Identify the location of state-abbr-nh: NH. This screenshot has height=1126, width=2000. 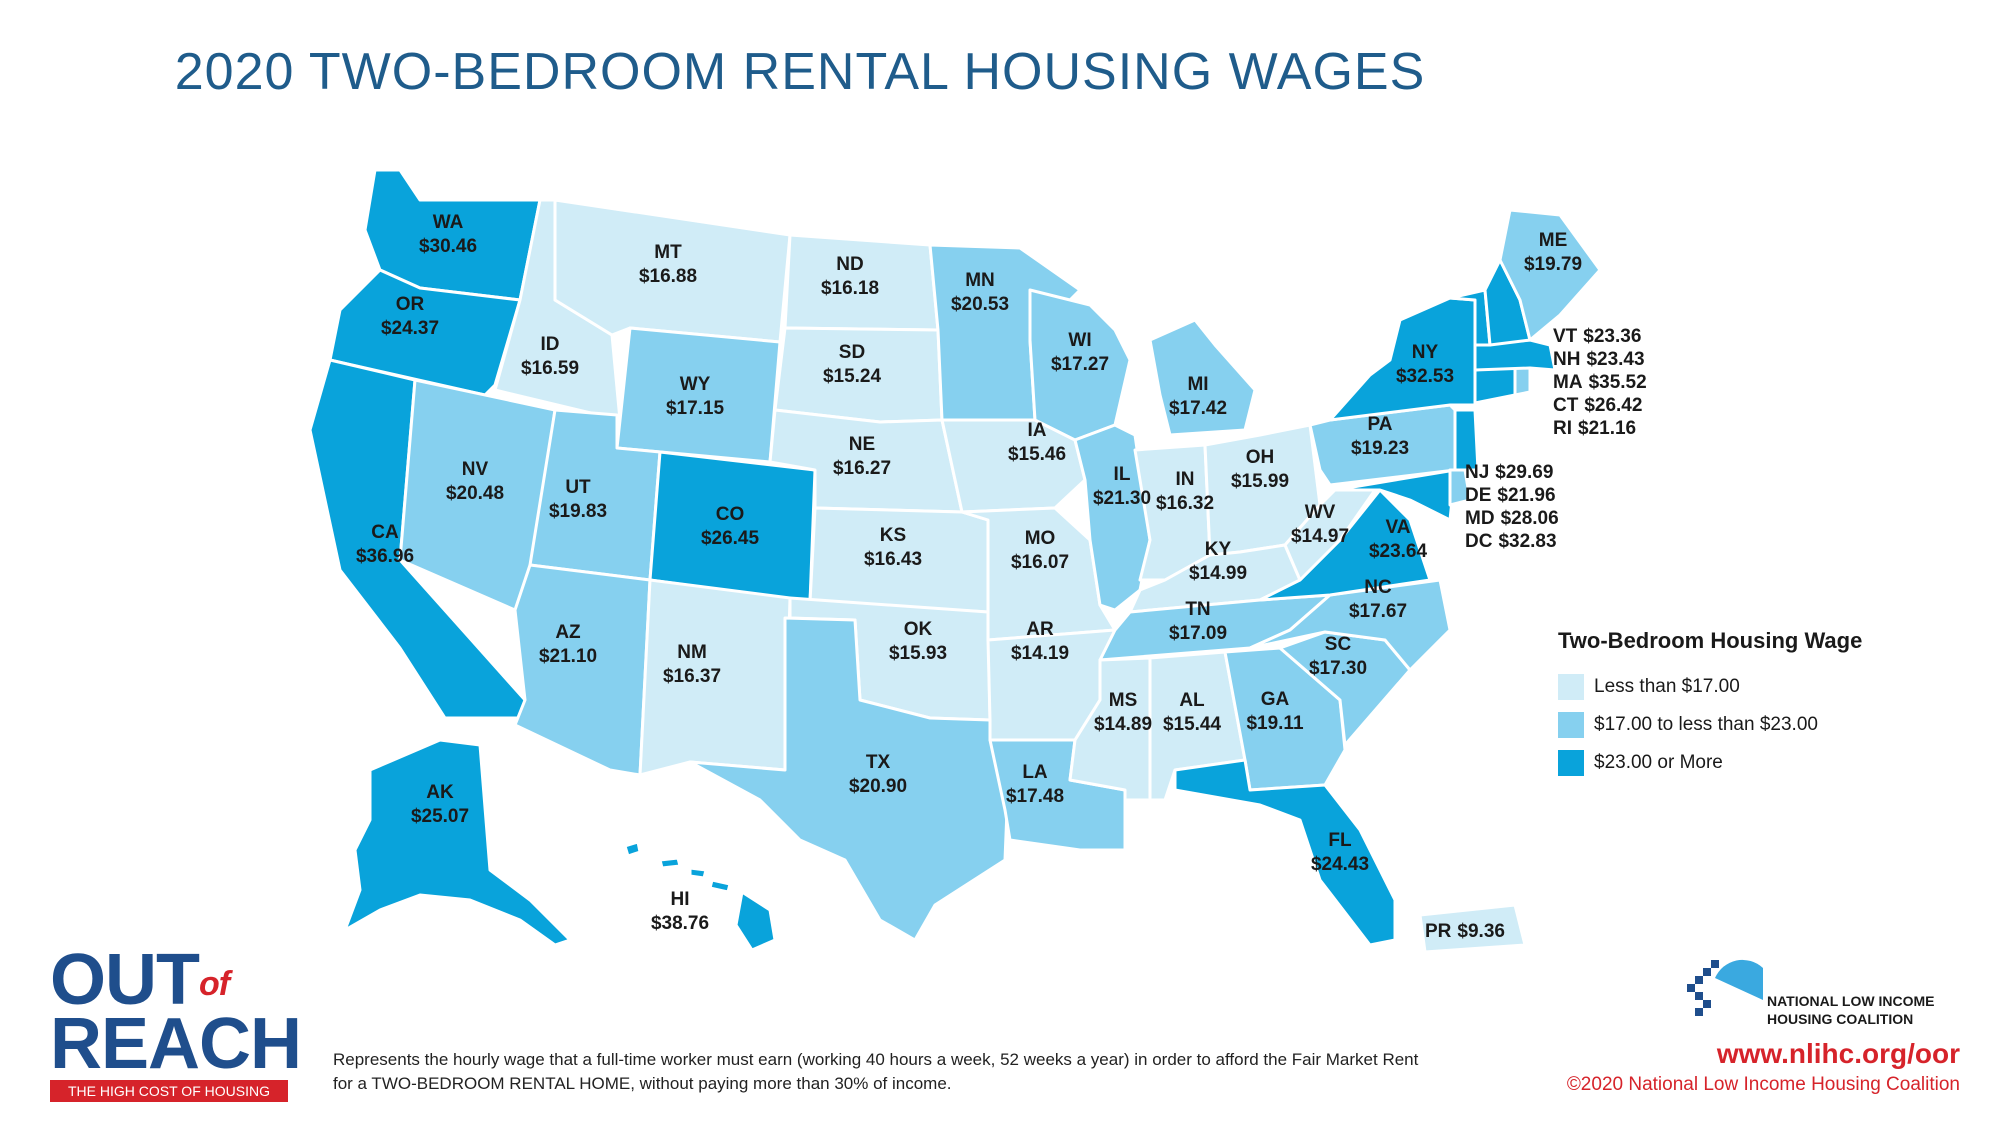
(1566, 359).